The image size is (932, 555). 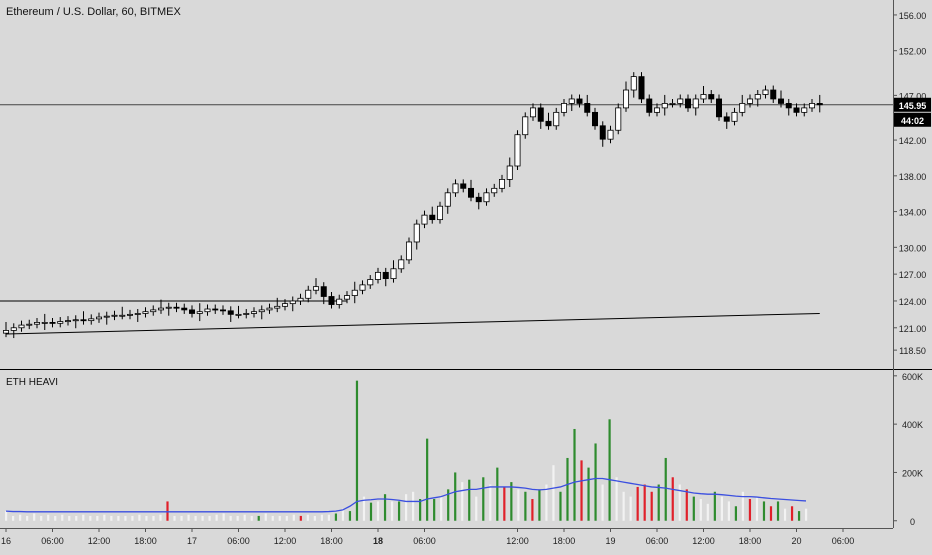 I want to click on last-price-label: 145.95, so click(x=913, y=106).